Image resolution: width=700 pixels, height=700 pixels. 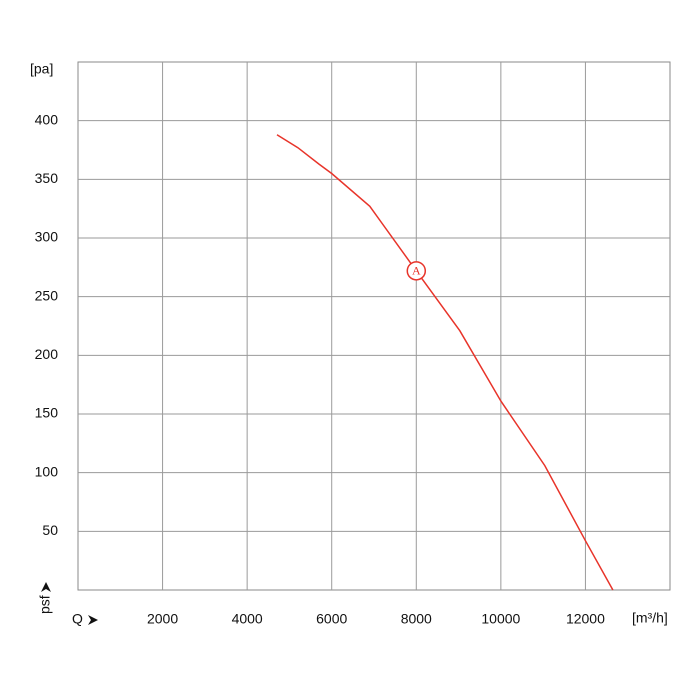 I want to click on x-tick-label: 8000, so click(x=416, y=619).